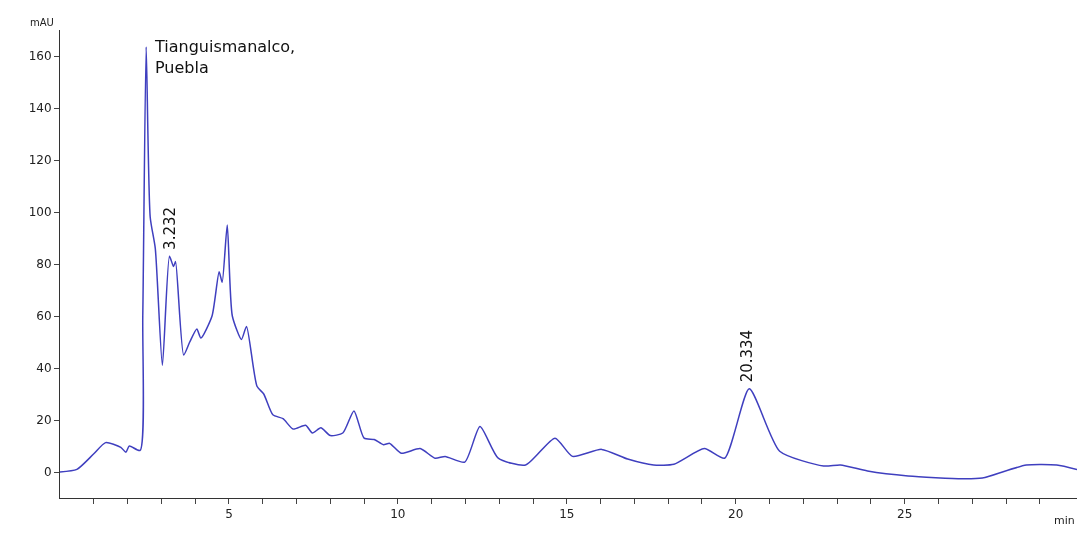  I want to click on y-tick-label: 120, so click(40, 160).